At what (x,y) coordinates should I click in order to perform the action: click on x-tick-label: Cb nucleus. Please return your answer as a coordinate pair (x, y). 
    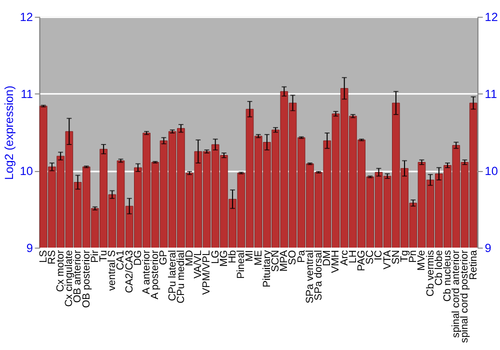
    Looking at the image, I should click on (448, 276).